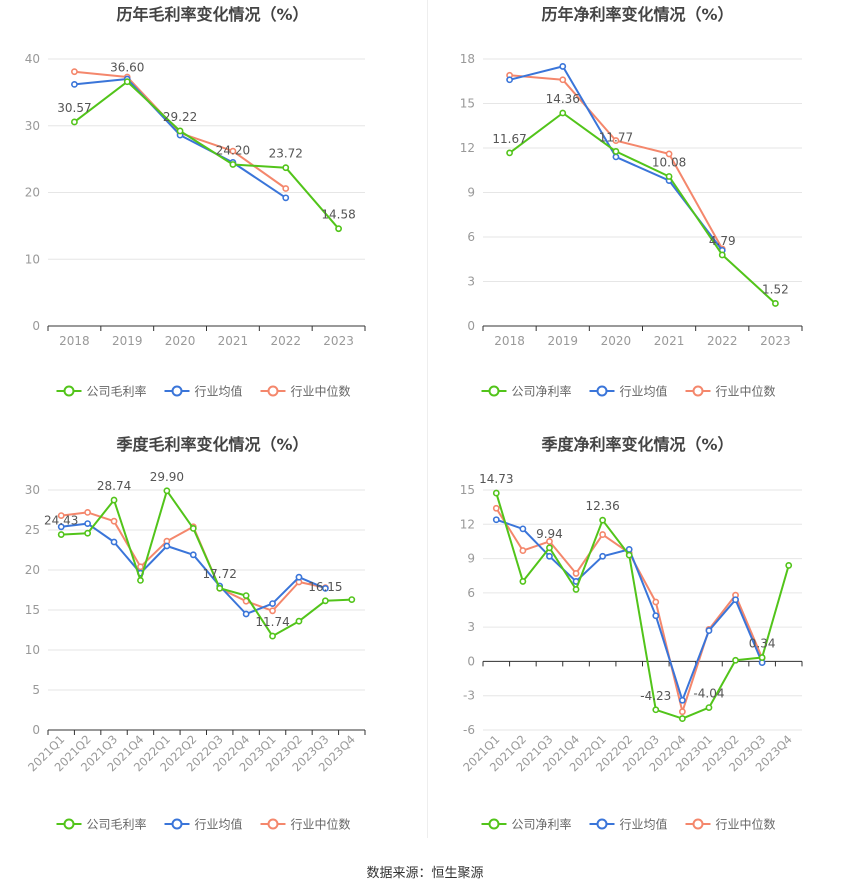 Image resolution: width=850 pixels, height=891 pixels. What do you see at coordinates (496, 479) in the screenshot?
I see `data-label: 14.73` at bounding box center [496, 479].